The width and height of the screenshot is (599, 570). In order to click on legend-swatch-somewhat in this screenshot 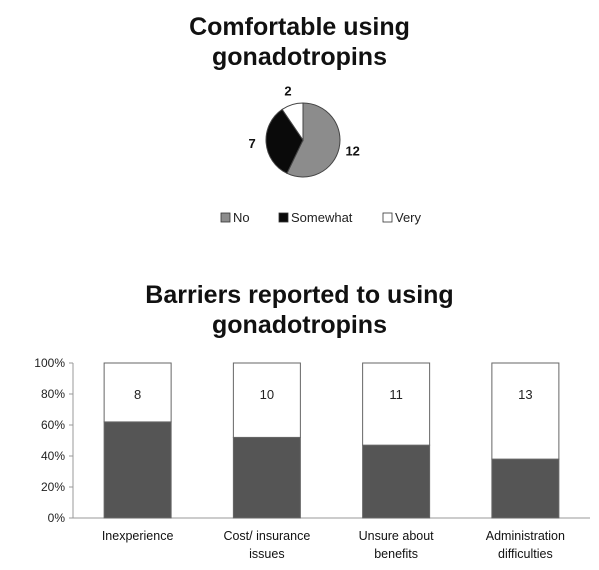, I will do `click(283, 217)`.